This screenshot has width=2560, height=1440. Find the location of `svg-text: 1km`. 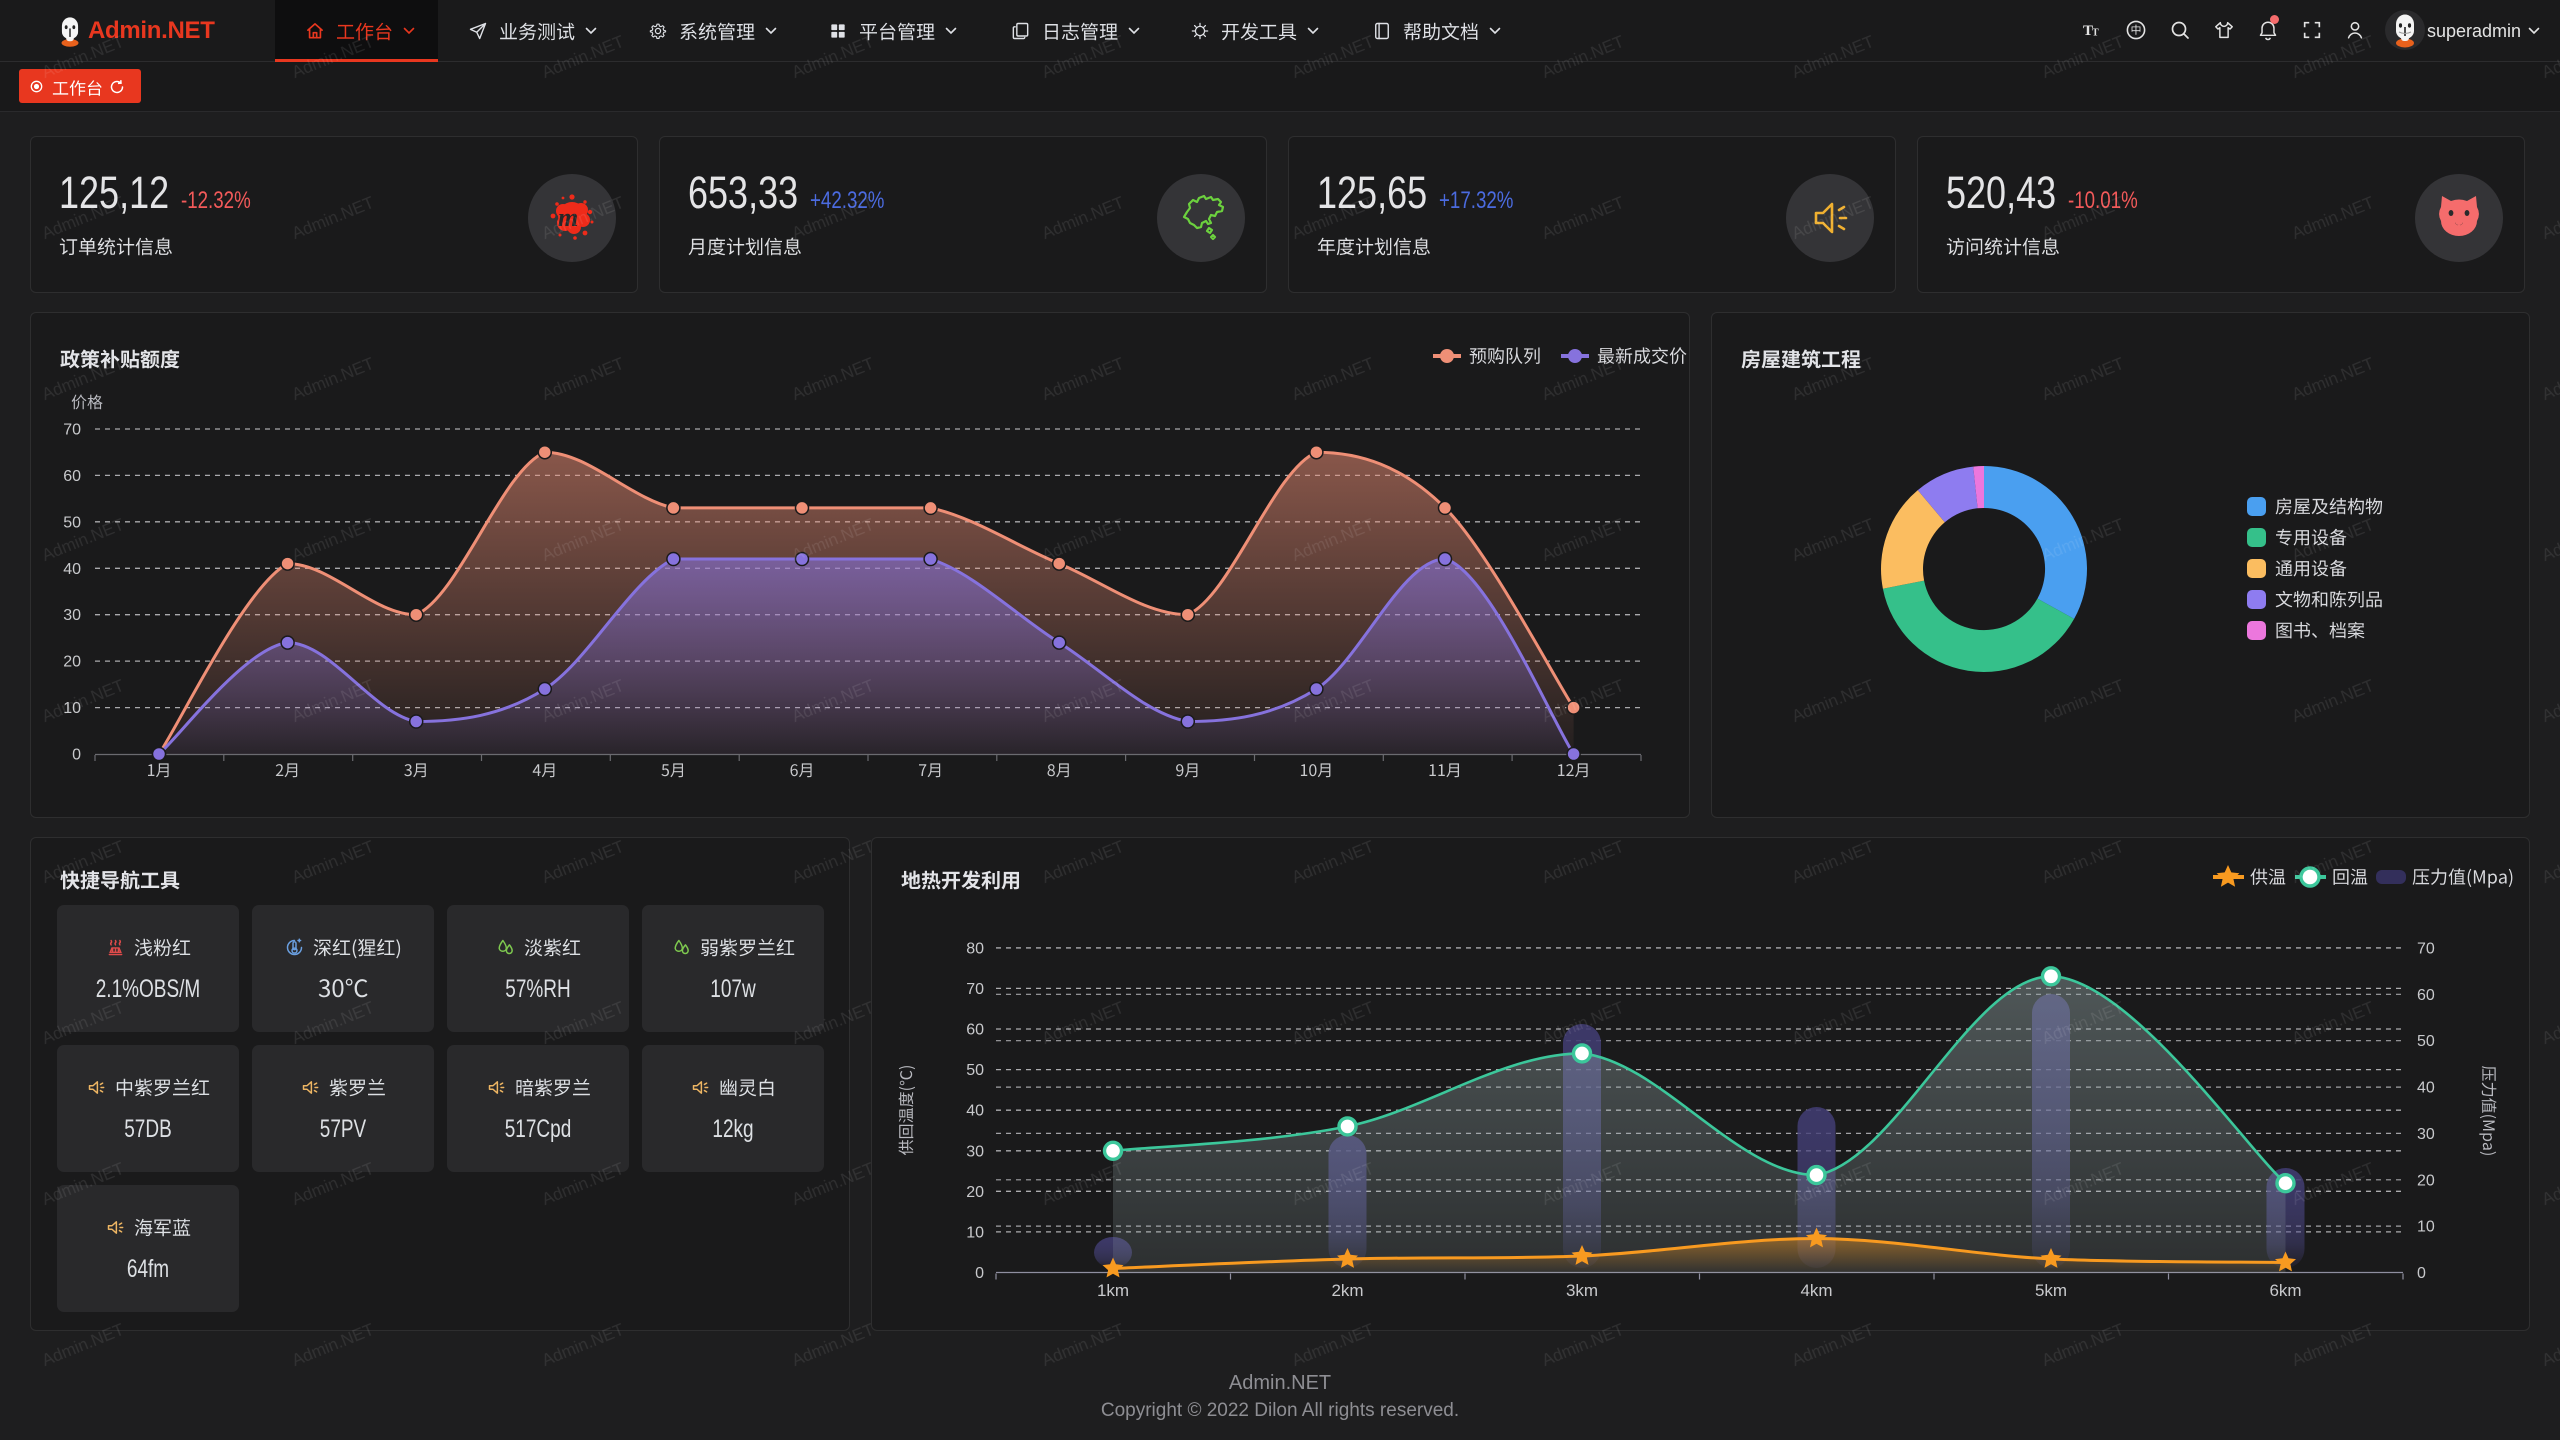

svg-text: 1km is located at coordinates (1113, 1290).